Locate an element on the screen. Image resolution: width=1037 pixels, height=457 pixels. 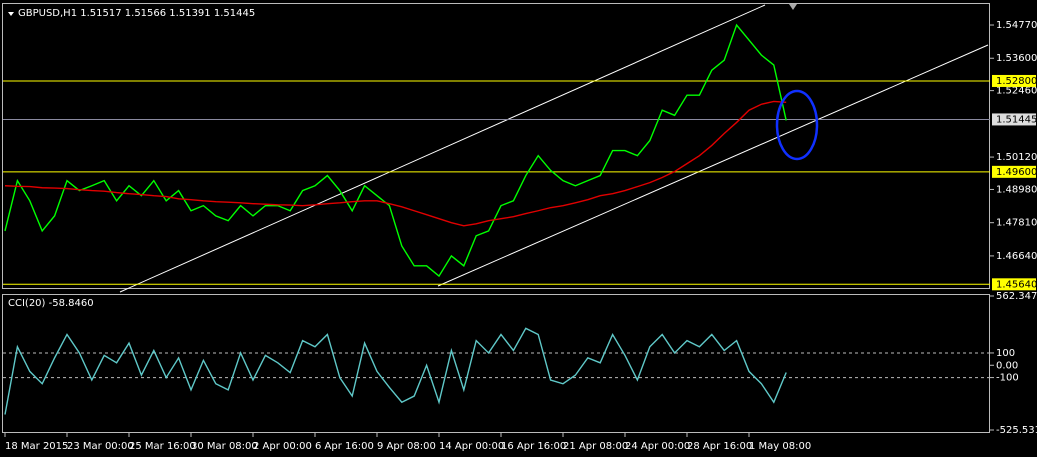
y-tick-label: 562.3479 is located at coordinates (1016, 296).